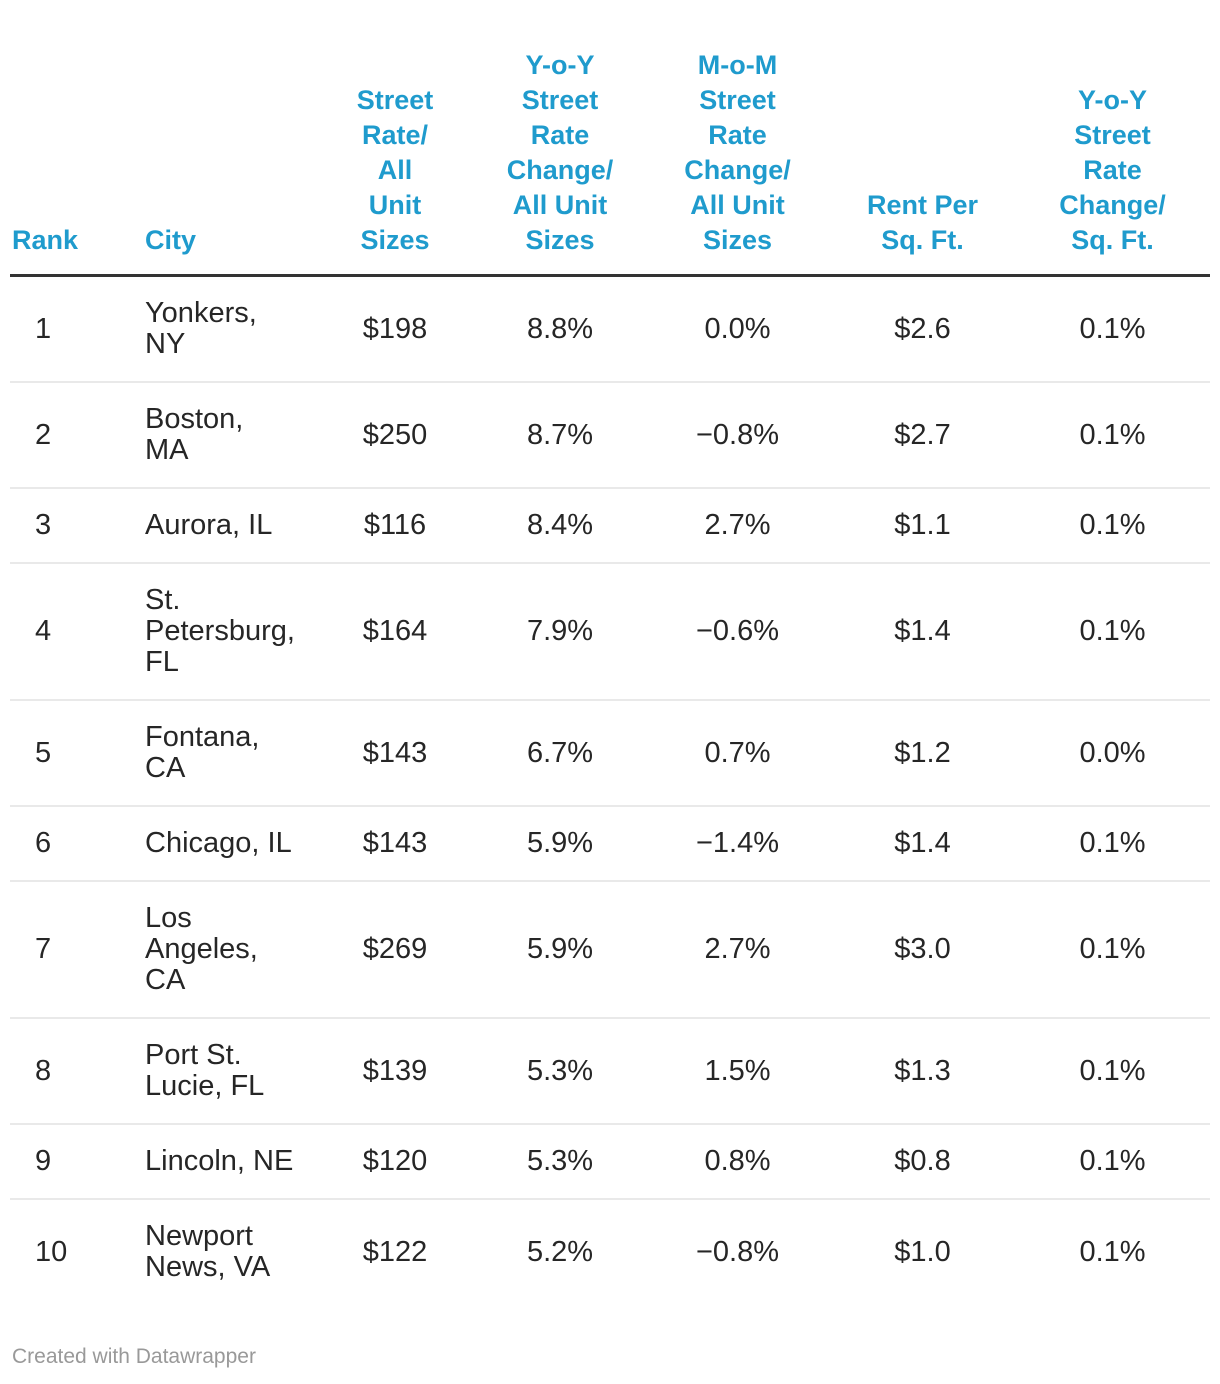 This screenshot has width=1220, height=1384. What do you see at coordinates (225, 631) in the screenshot?
I see `cell-city: St. Petersburg, FL` at bounding box center [225, 631].